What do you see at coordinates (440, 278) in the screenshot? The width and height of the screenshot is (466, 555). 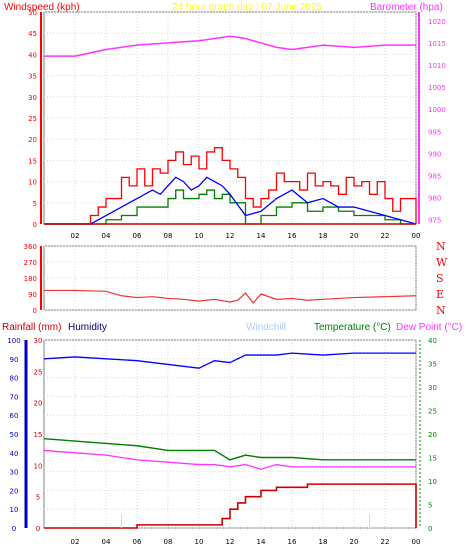 I see `compass-letter: S` at bounding box center [440, 278].